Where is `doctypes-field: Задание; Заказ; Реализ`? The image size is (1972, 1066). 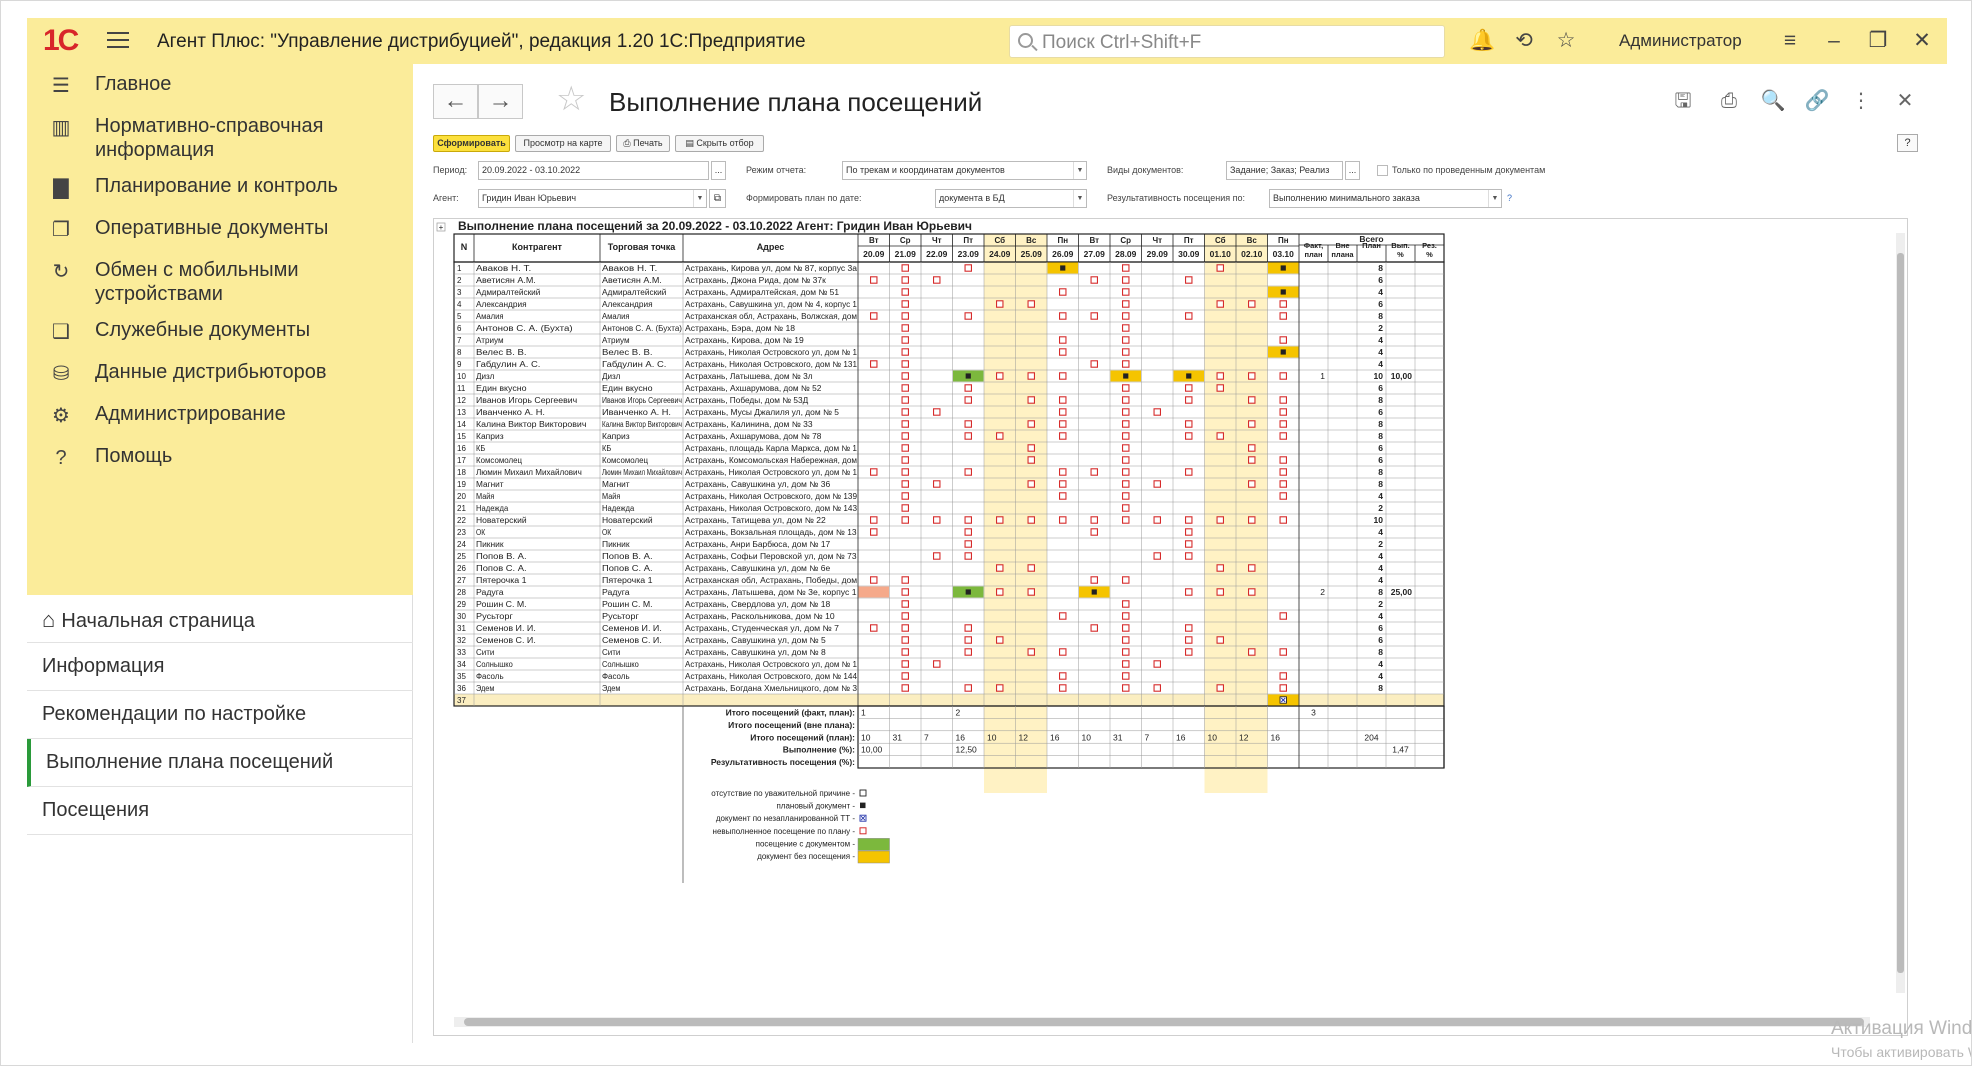
doctypes-field: Задание; Заказ; Реализ is located at coordinates (1284, 170).